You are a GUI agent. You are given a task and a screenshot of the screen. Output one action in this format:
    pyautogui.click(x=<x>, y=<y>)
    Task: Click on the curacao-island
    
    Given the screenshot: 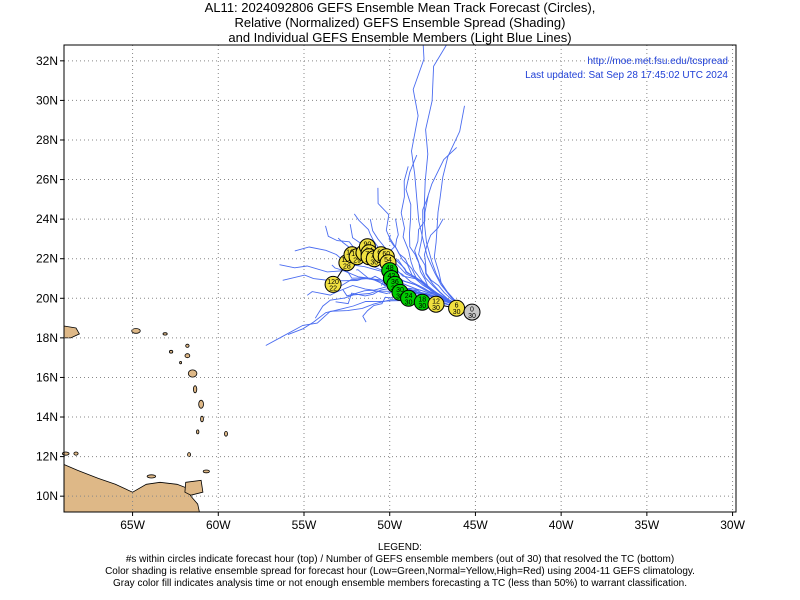 What is the action you would take?
    pyautogui.click(x=65, y=453)
    